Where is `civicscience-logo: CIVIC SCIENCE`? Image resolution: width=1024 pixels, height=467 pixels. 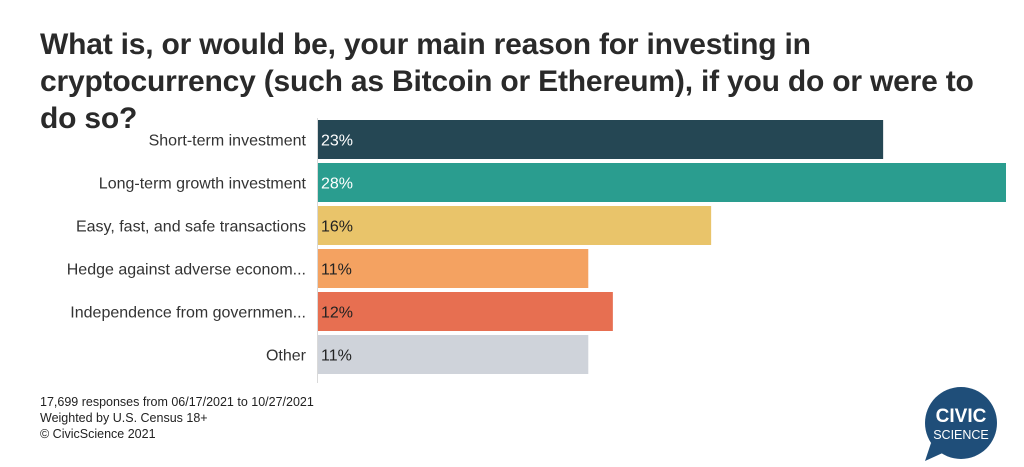 civicscience-logo: CIVIC SCIENCE is located at coordinates (961, 424).